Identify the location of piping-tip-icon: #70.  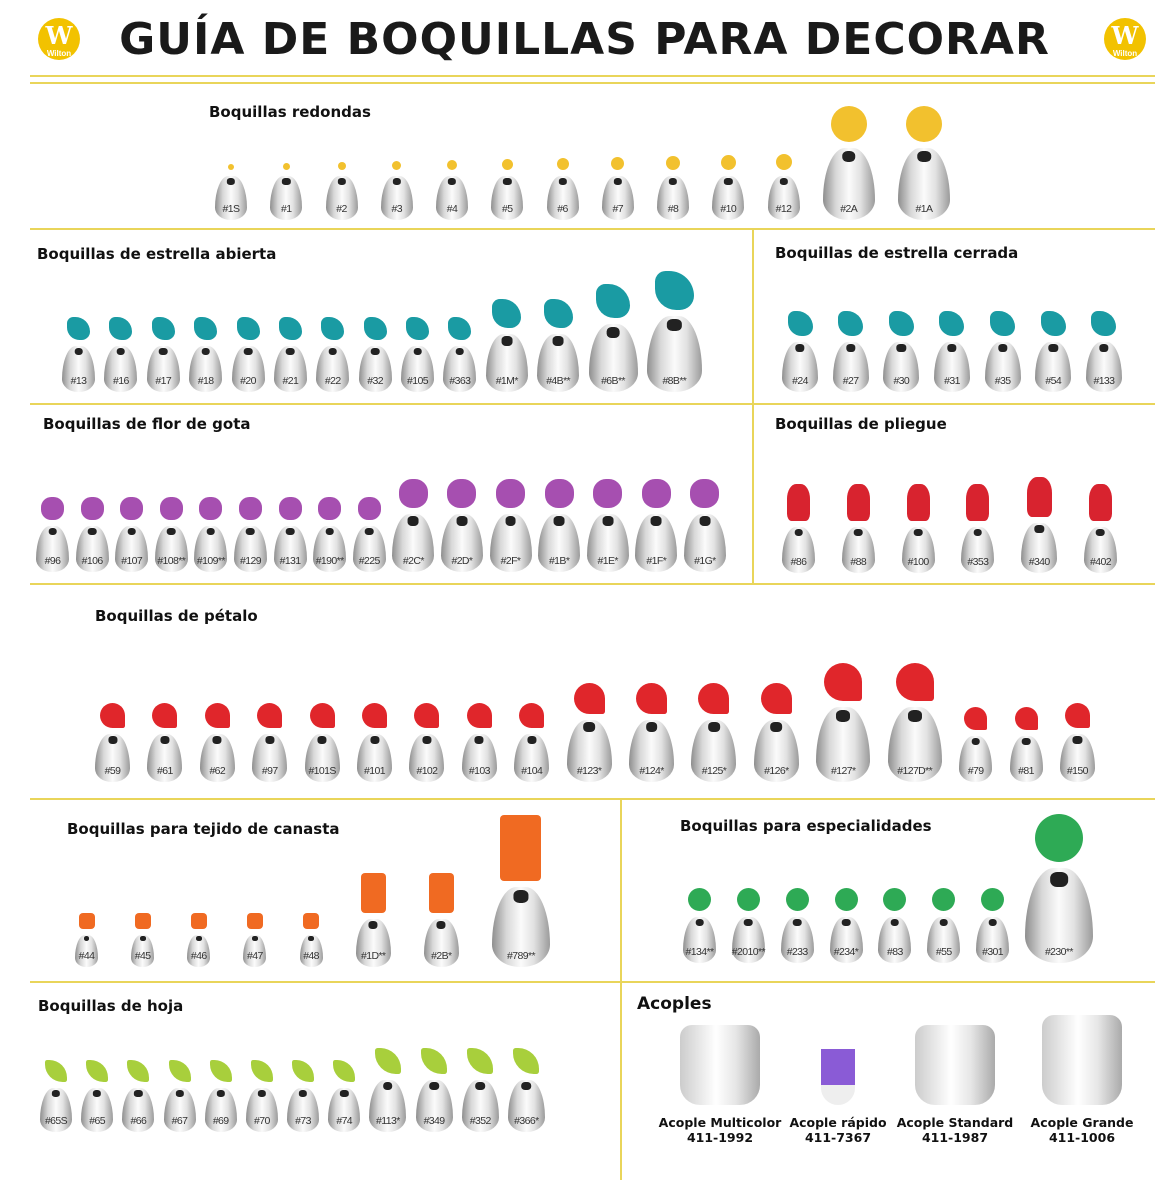
(261, 1110).